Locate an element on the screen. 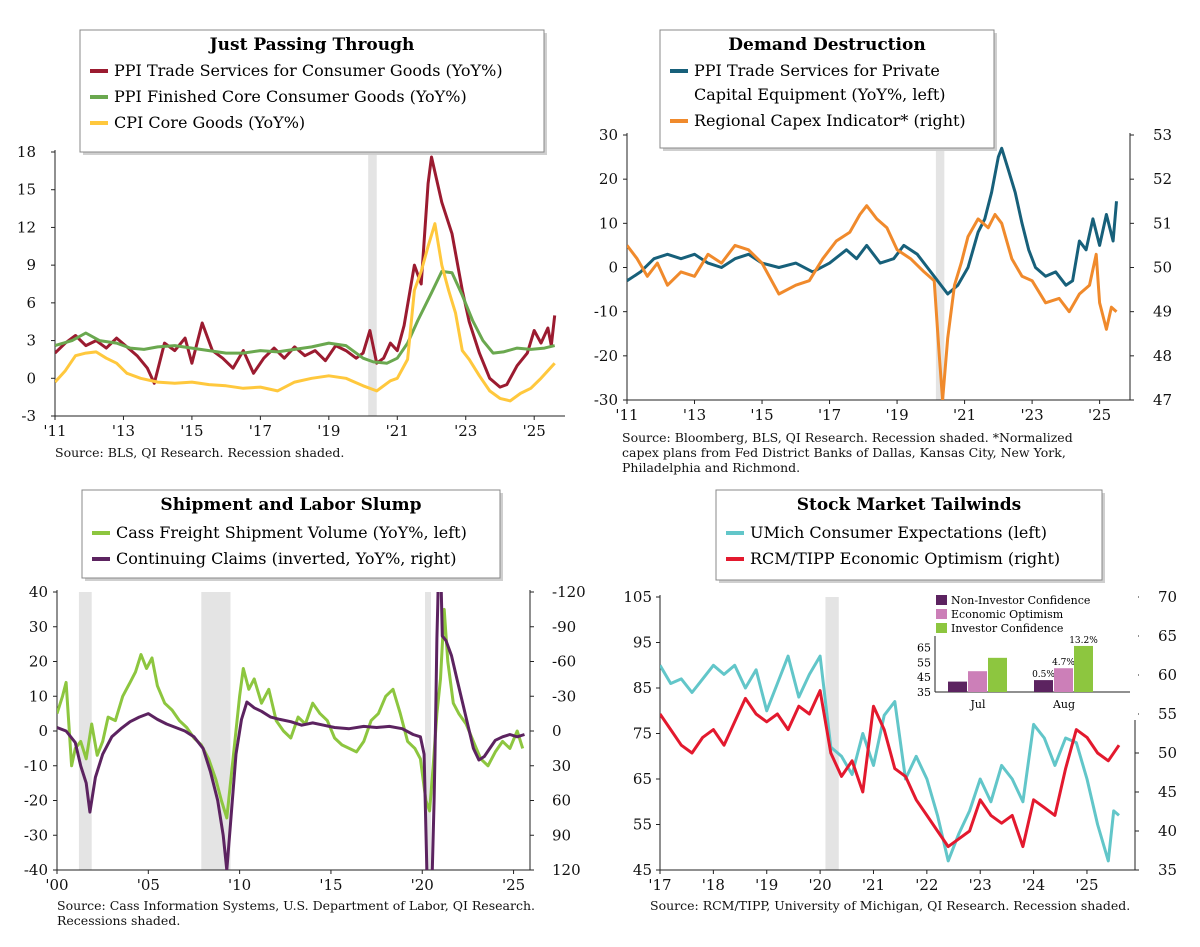 This screenshot has height=947, width=1200. y-tick-label: 65 is located at coordinates (642, 779).